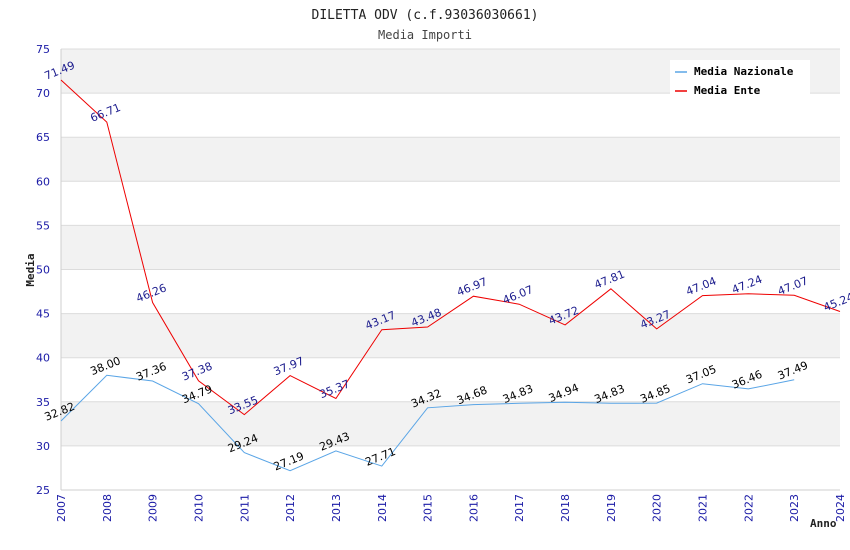 This screenshot has width=850, height=550. I want to click on y-tick-label: 40, so click(43, 358).